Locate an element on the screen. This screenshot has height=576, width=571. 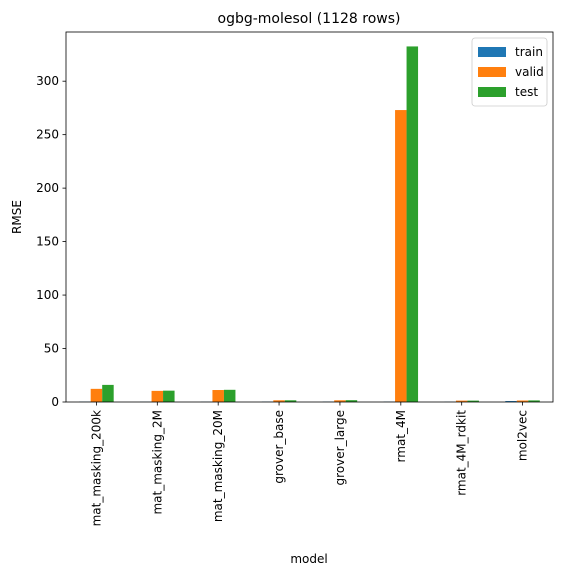
x-tick-label: grover_base is located at coordinates (279, 447).